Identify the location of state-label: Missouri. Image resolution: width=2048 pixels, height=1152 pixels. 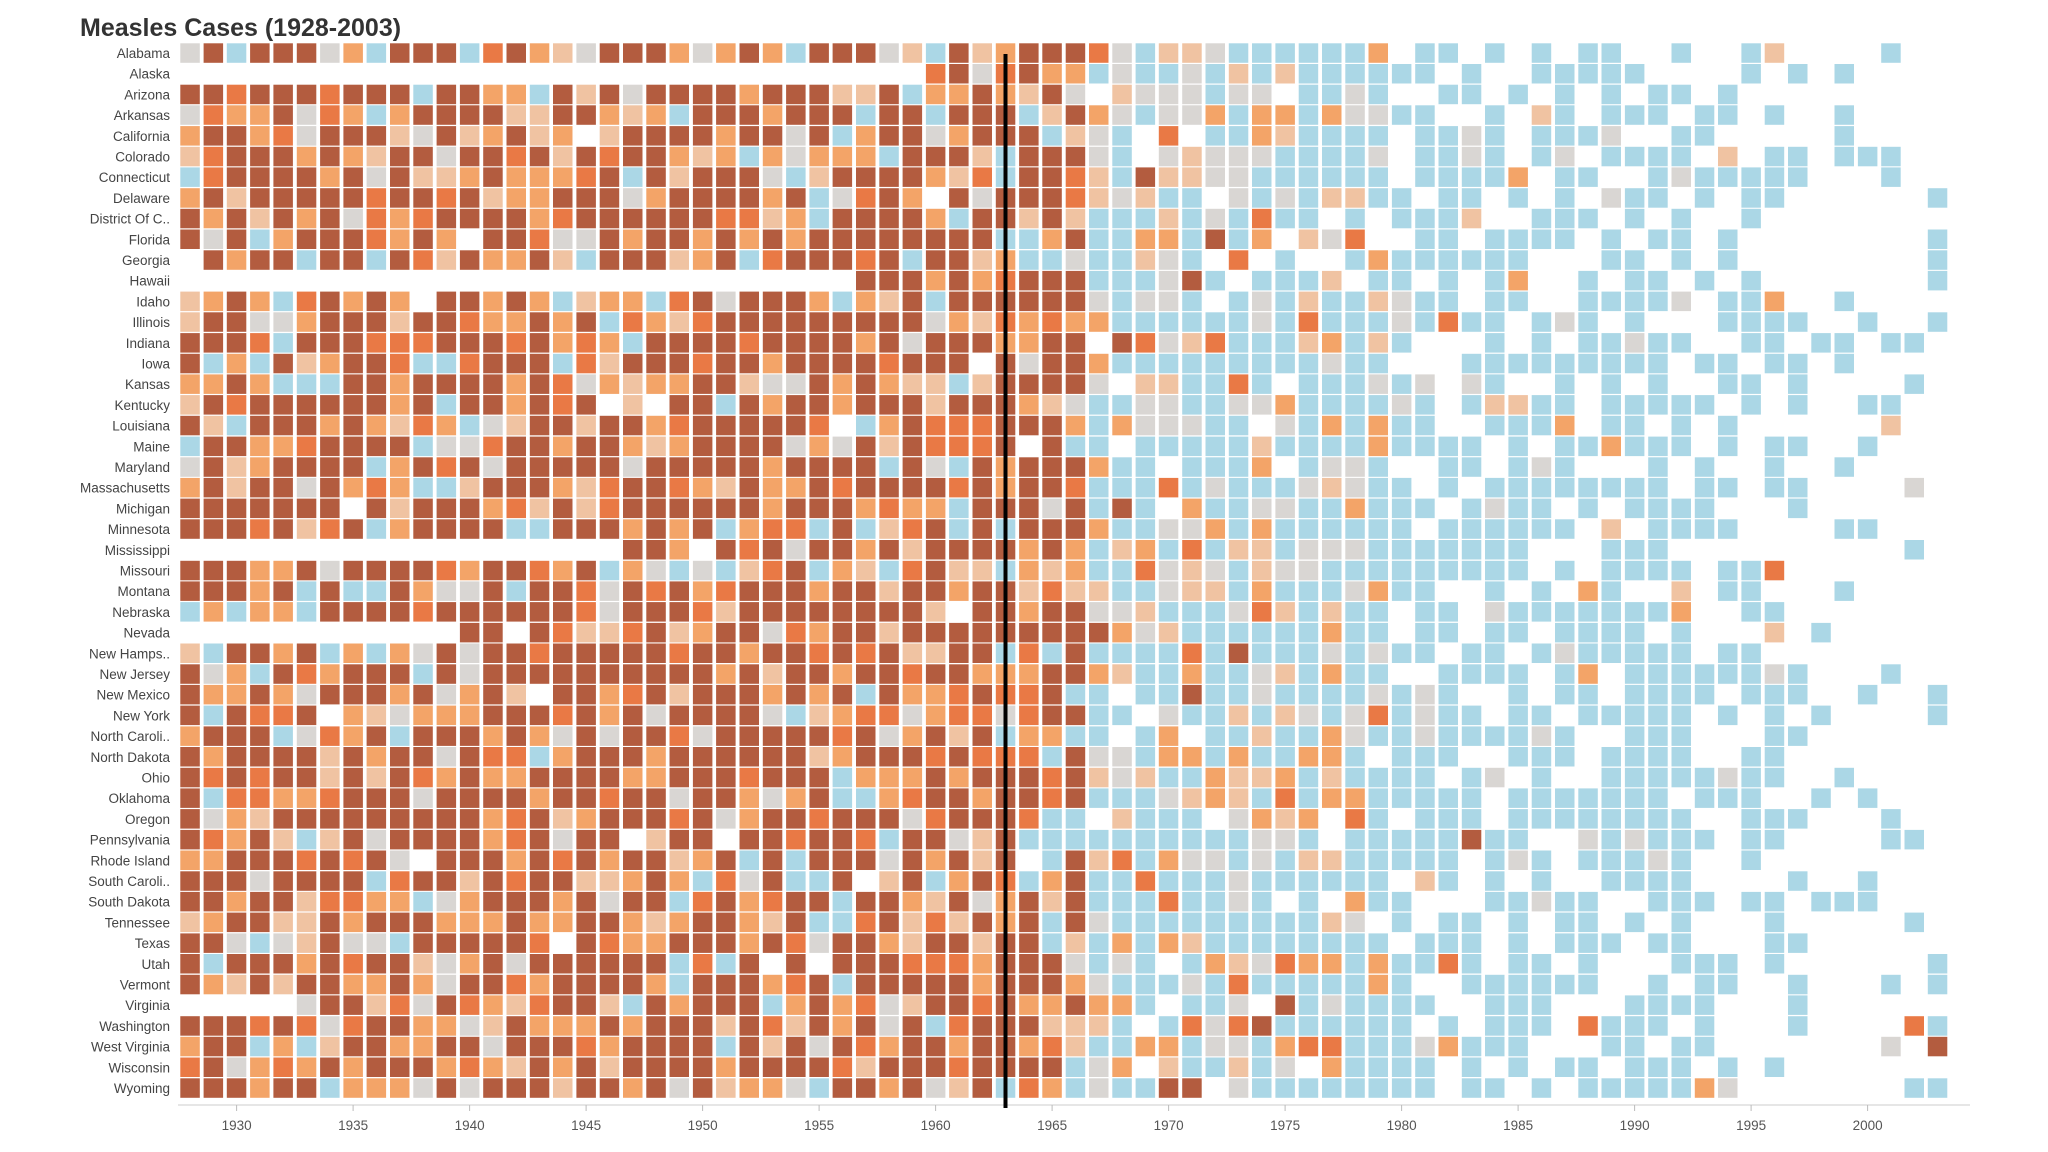
(145, 571).